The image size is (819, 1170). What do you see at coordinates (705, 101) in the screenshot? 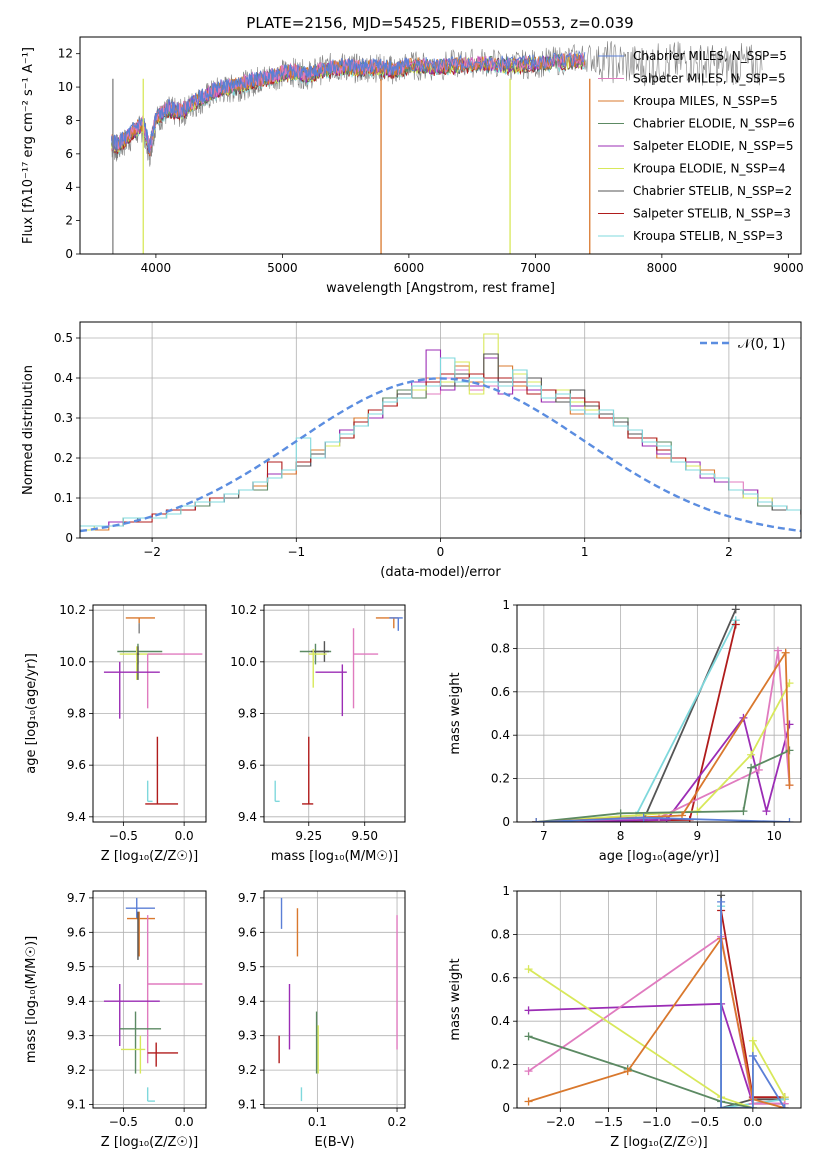
I see `legend-label: Kroupa MILES, N_SSP=5` at bounding box center [705, 101].